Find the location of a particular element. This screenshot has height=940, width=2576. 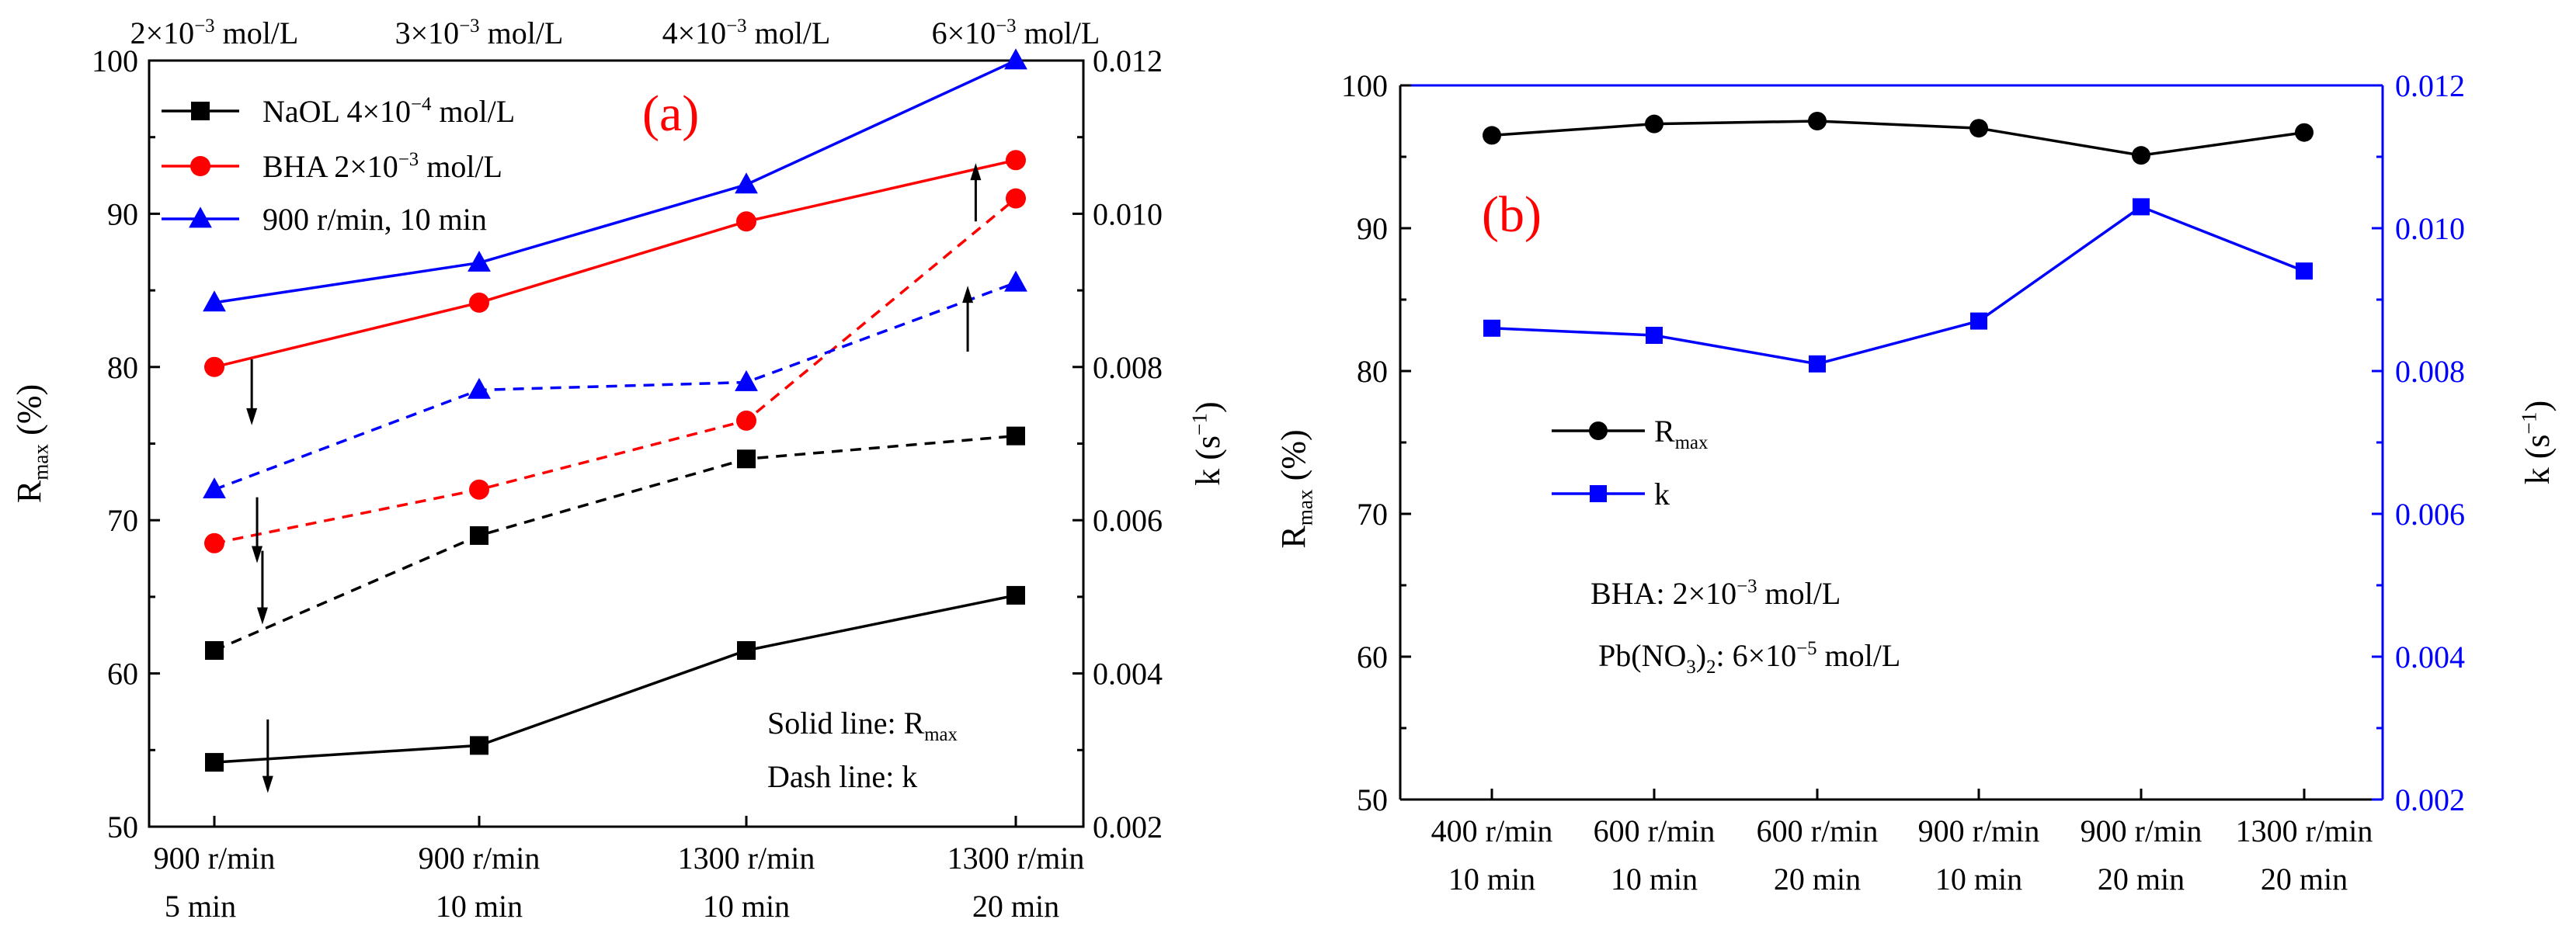

panel-b-right-tick-label: 0.010 is located at coordinates (2430, 228).